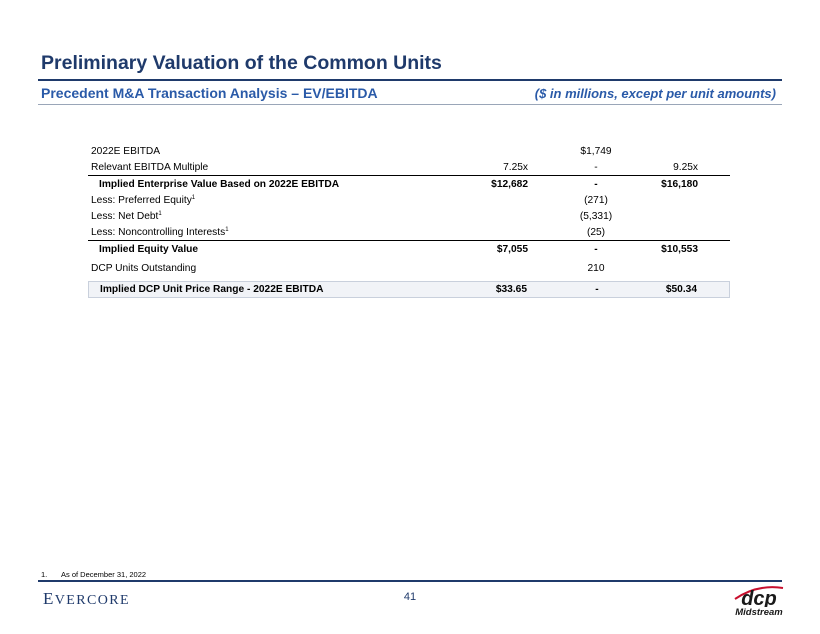  Describe the element at coordinates (126, 216) in the screenshot. I see `row-label: Less: Net Debt1` at that location.